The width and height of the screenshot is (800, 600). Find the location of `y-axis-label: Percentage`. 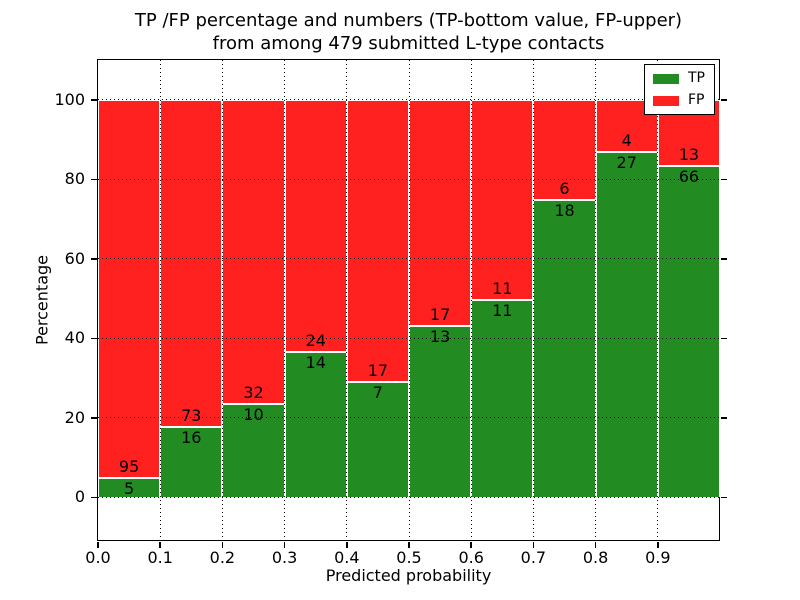

y-axis-label: Percentage is located at coordinates (42, 300).